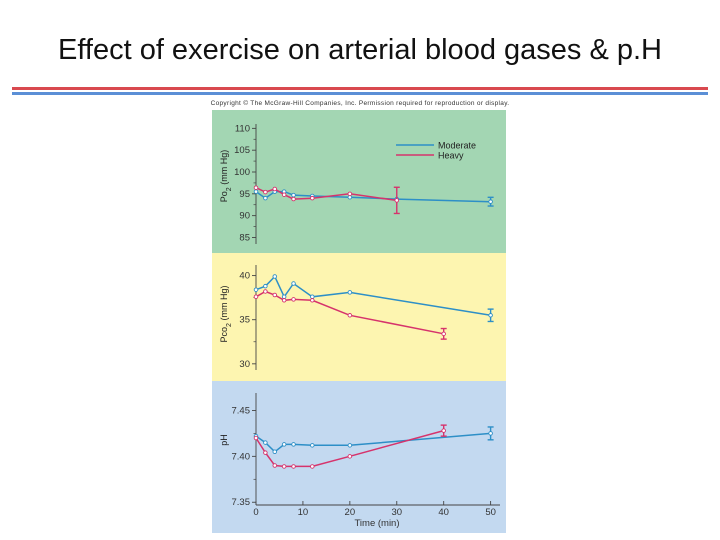  I want to click on po2-panel-background, so click(359, 181).